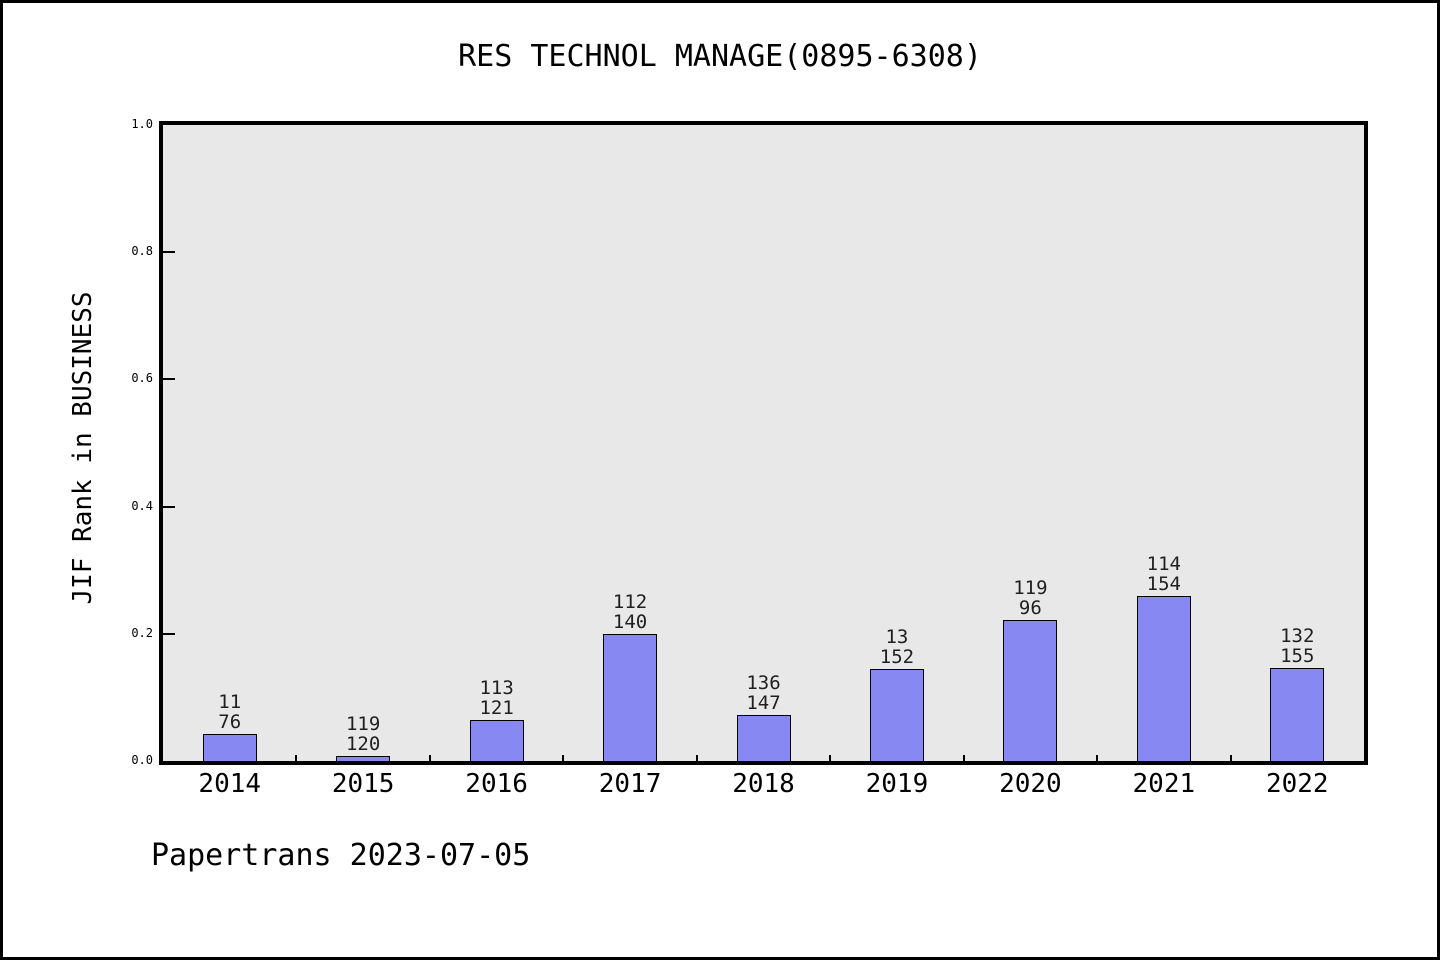 The height and width of the screenshot is (960, 1440). What do you see at coordinates (630, 784) in the screenshot?
I see `x-category-label: 2017` at bounding box center [630, 784].